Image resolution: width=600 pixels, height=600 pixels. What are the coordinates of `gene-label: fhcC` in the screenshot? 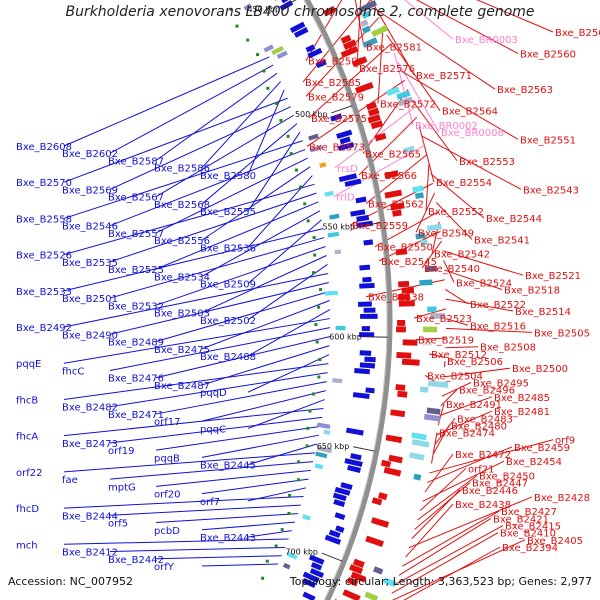 It's located at (73, 371).